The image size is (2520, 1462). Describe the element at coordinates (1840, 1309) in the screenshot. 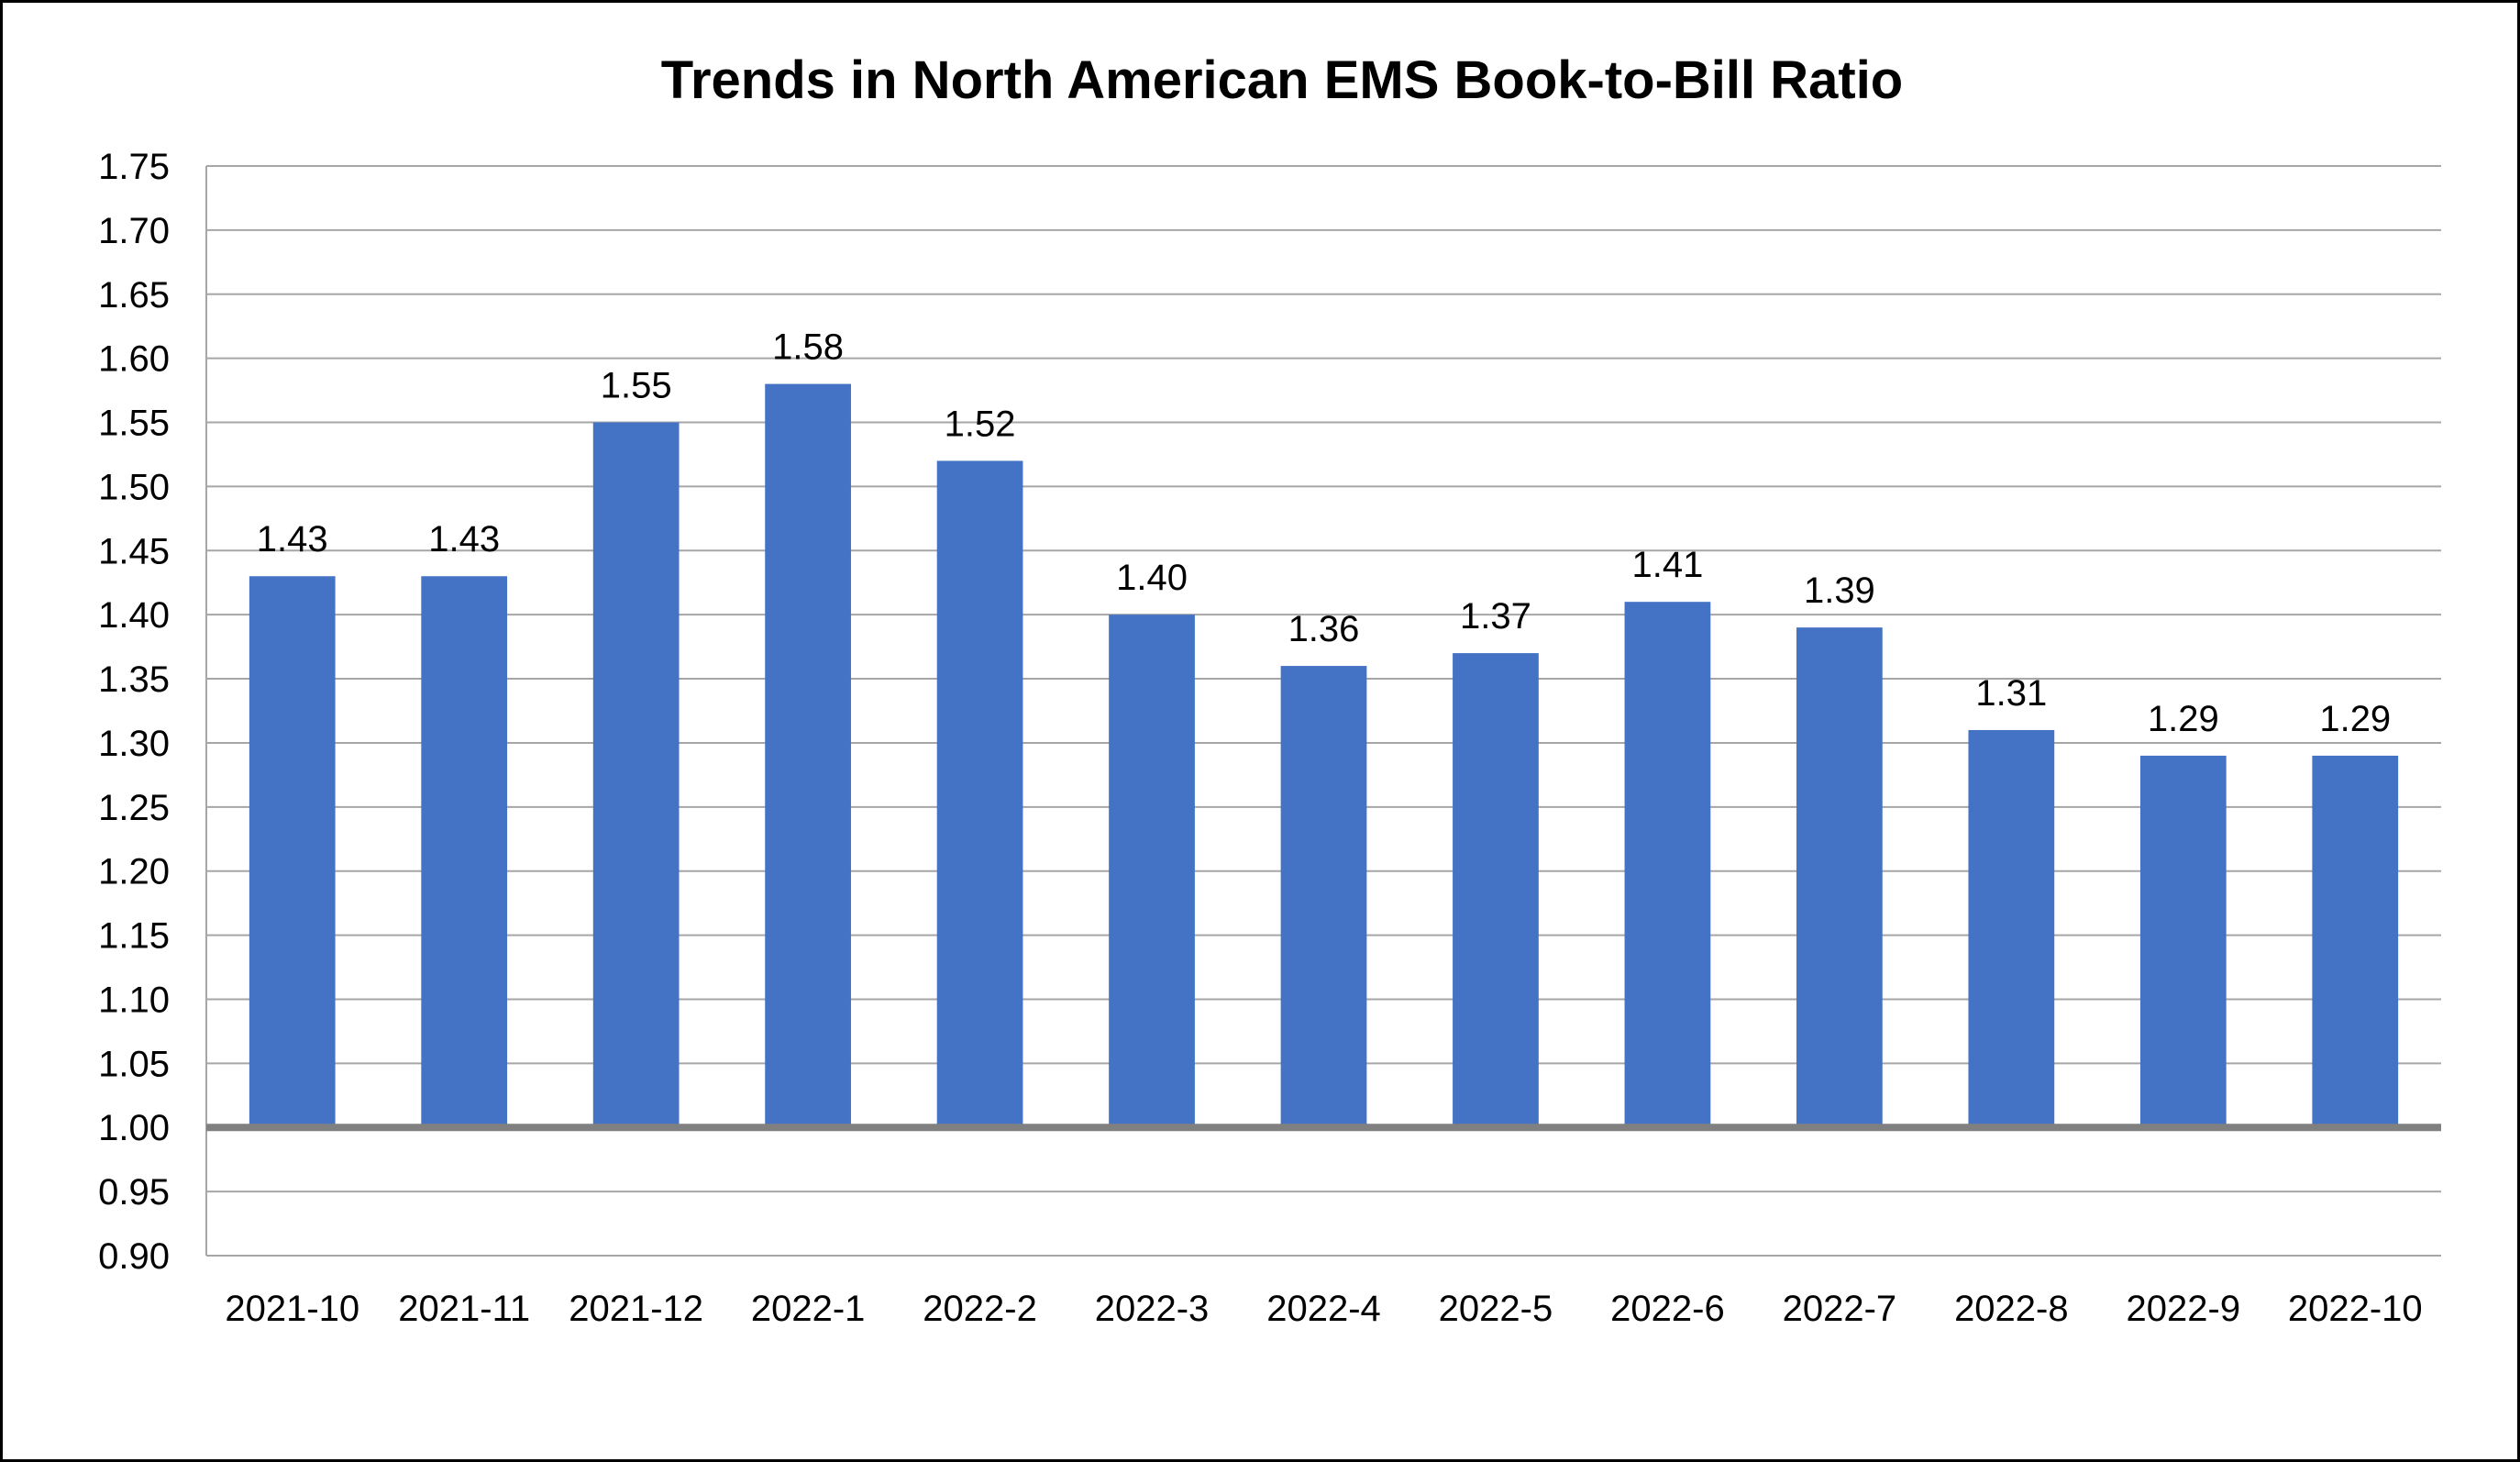

I see `x-tick-label: 2022-7` at that location.